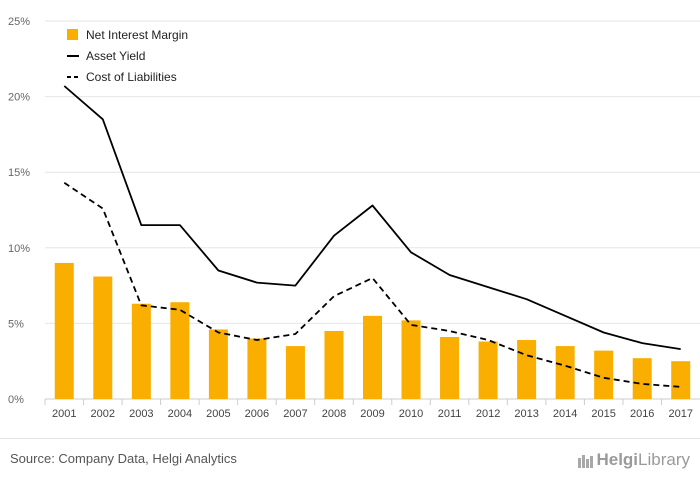 The height and width of the screenshot is (484, 700). I want to click on legend-label: Net Interest Margin, so click(137, 35).